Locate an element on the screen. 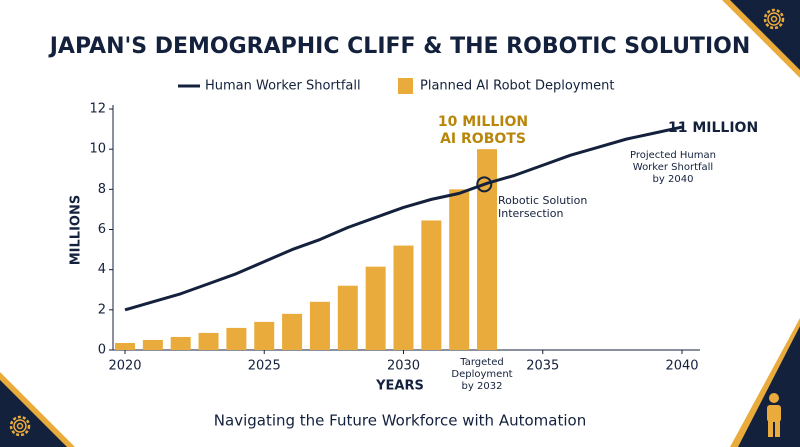 The width and height of the screenshot is (800, 447). annotation: Deployment is located at coordinates (481, 374).